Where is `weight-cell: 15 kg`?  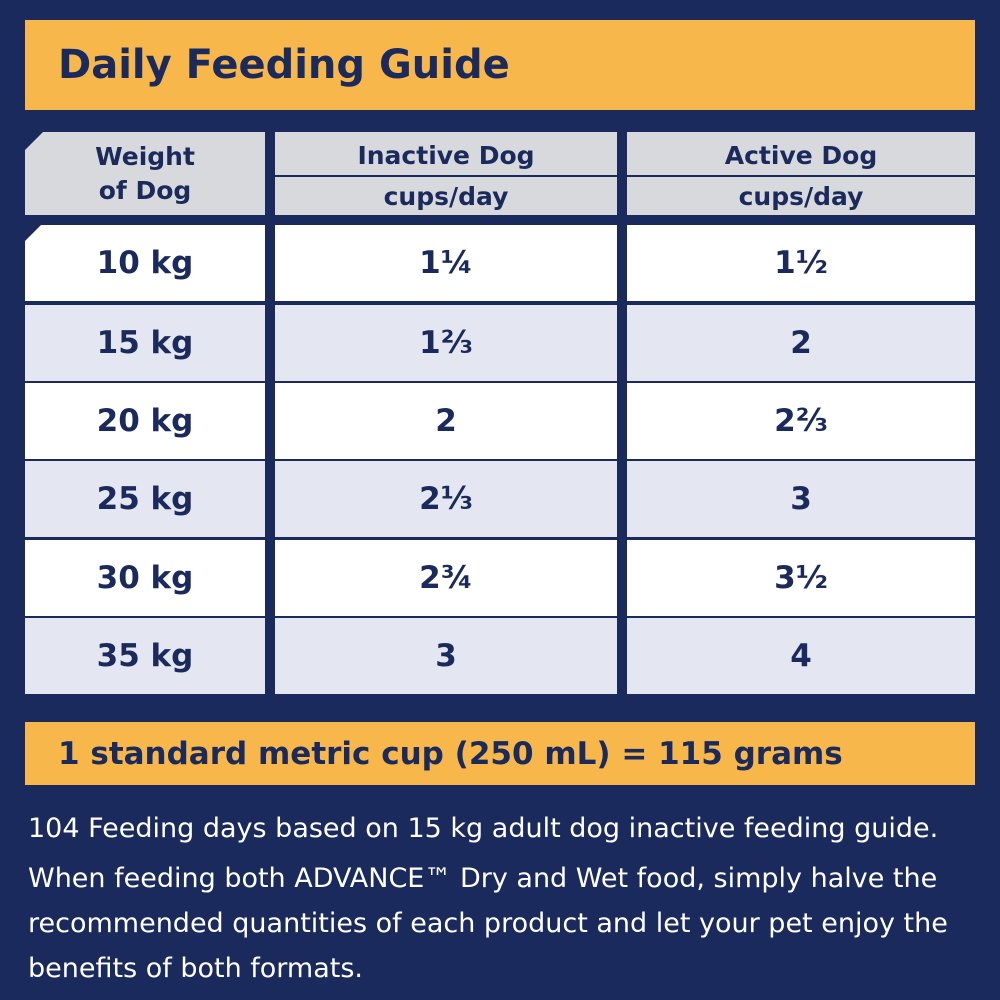
weight-cell: 15 kg is located at coordinates (145, 343).